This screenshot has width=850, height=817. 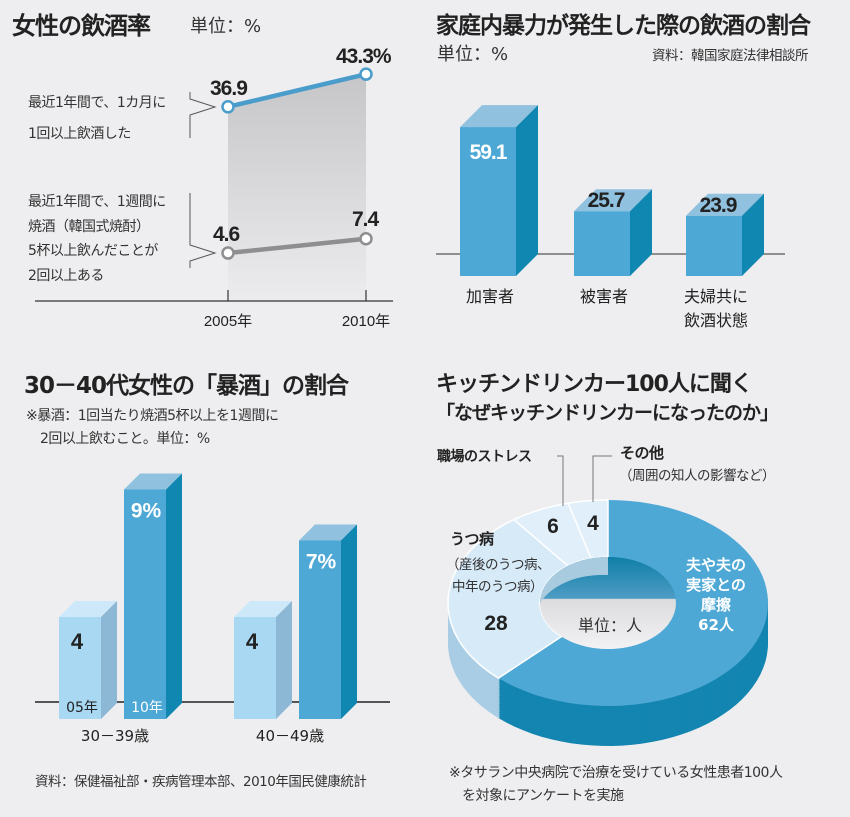 I want to click on note-line: ※暴酒：1回当たり焼酒5杯以上を1週間に, so click(x=152, y=416).